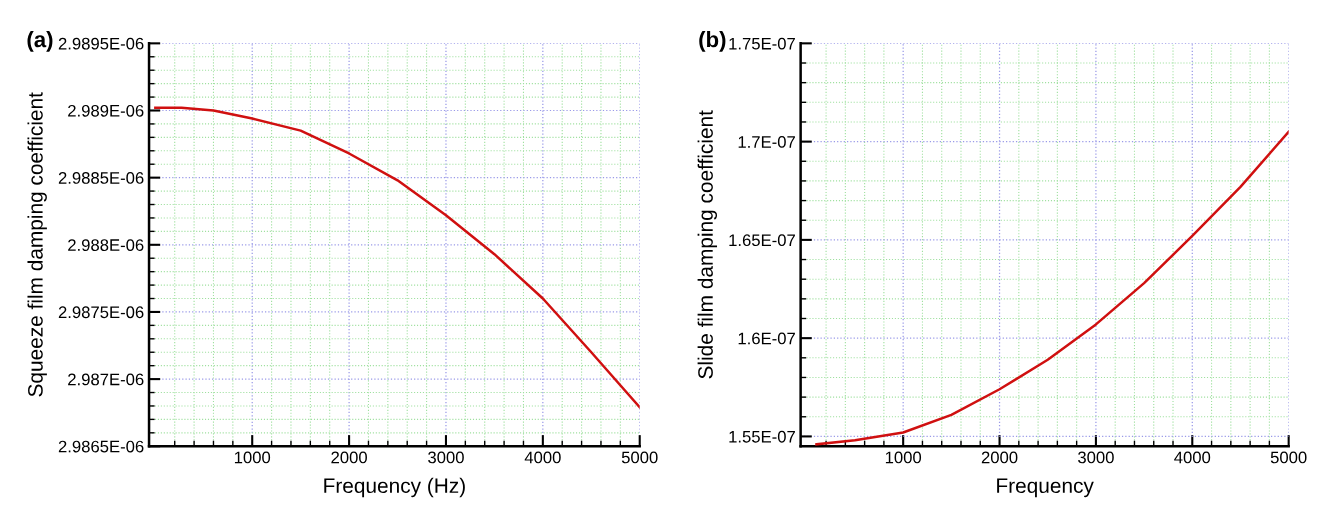 The width and height of the screenshot is (1319, 510). I want to click on y-tick-label: 2.9875E-06, so click(101, 312).